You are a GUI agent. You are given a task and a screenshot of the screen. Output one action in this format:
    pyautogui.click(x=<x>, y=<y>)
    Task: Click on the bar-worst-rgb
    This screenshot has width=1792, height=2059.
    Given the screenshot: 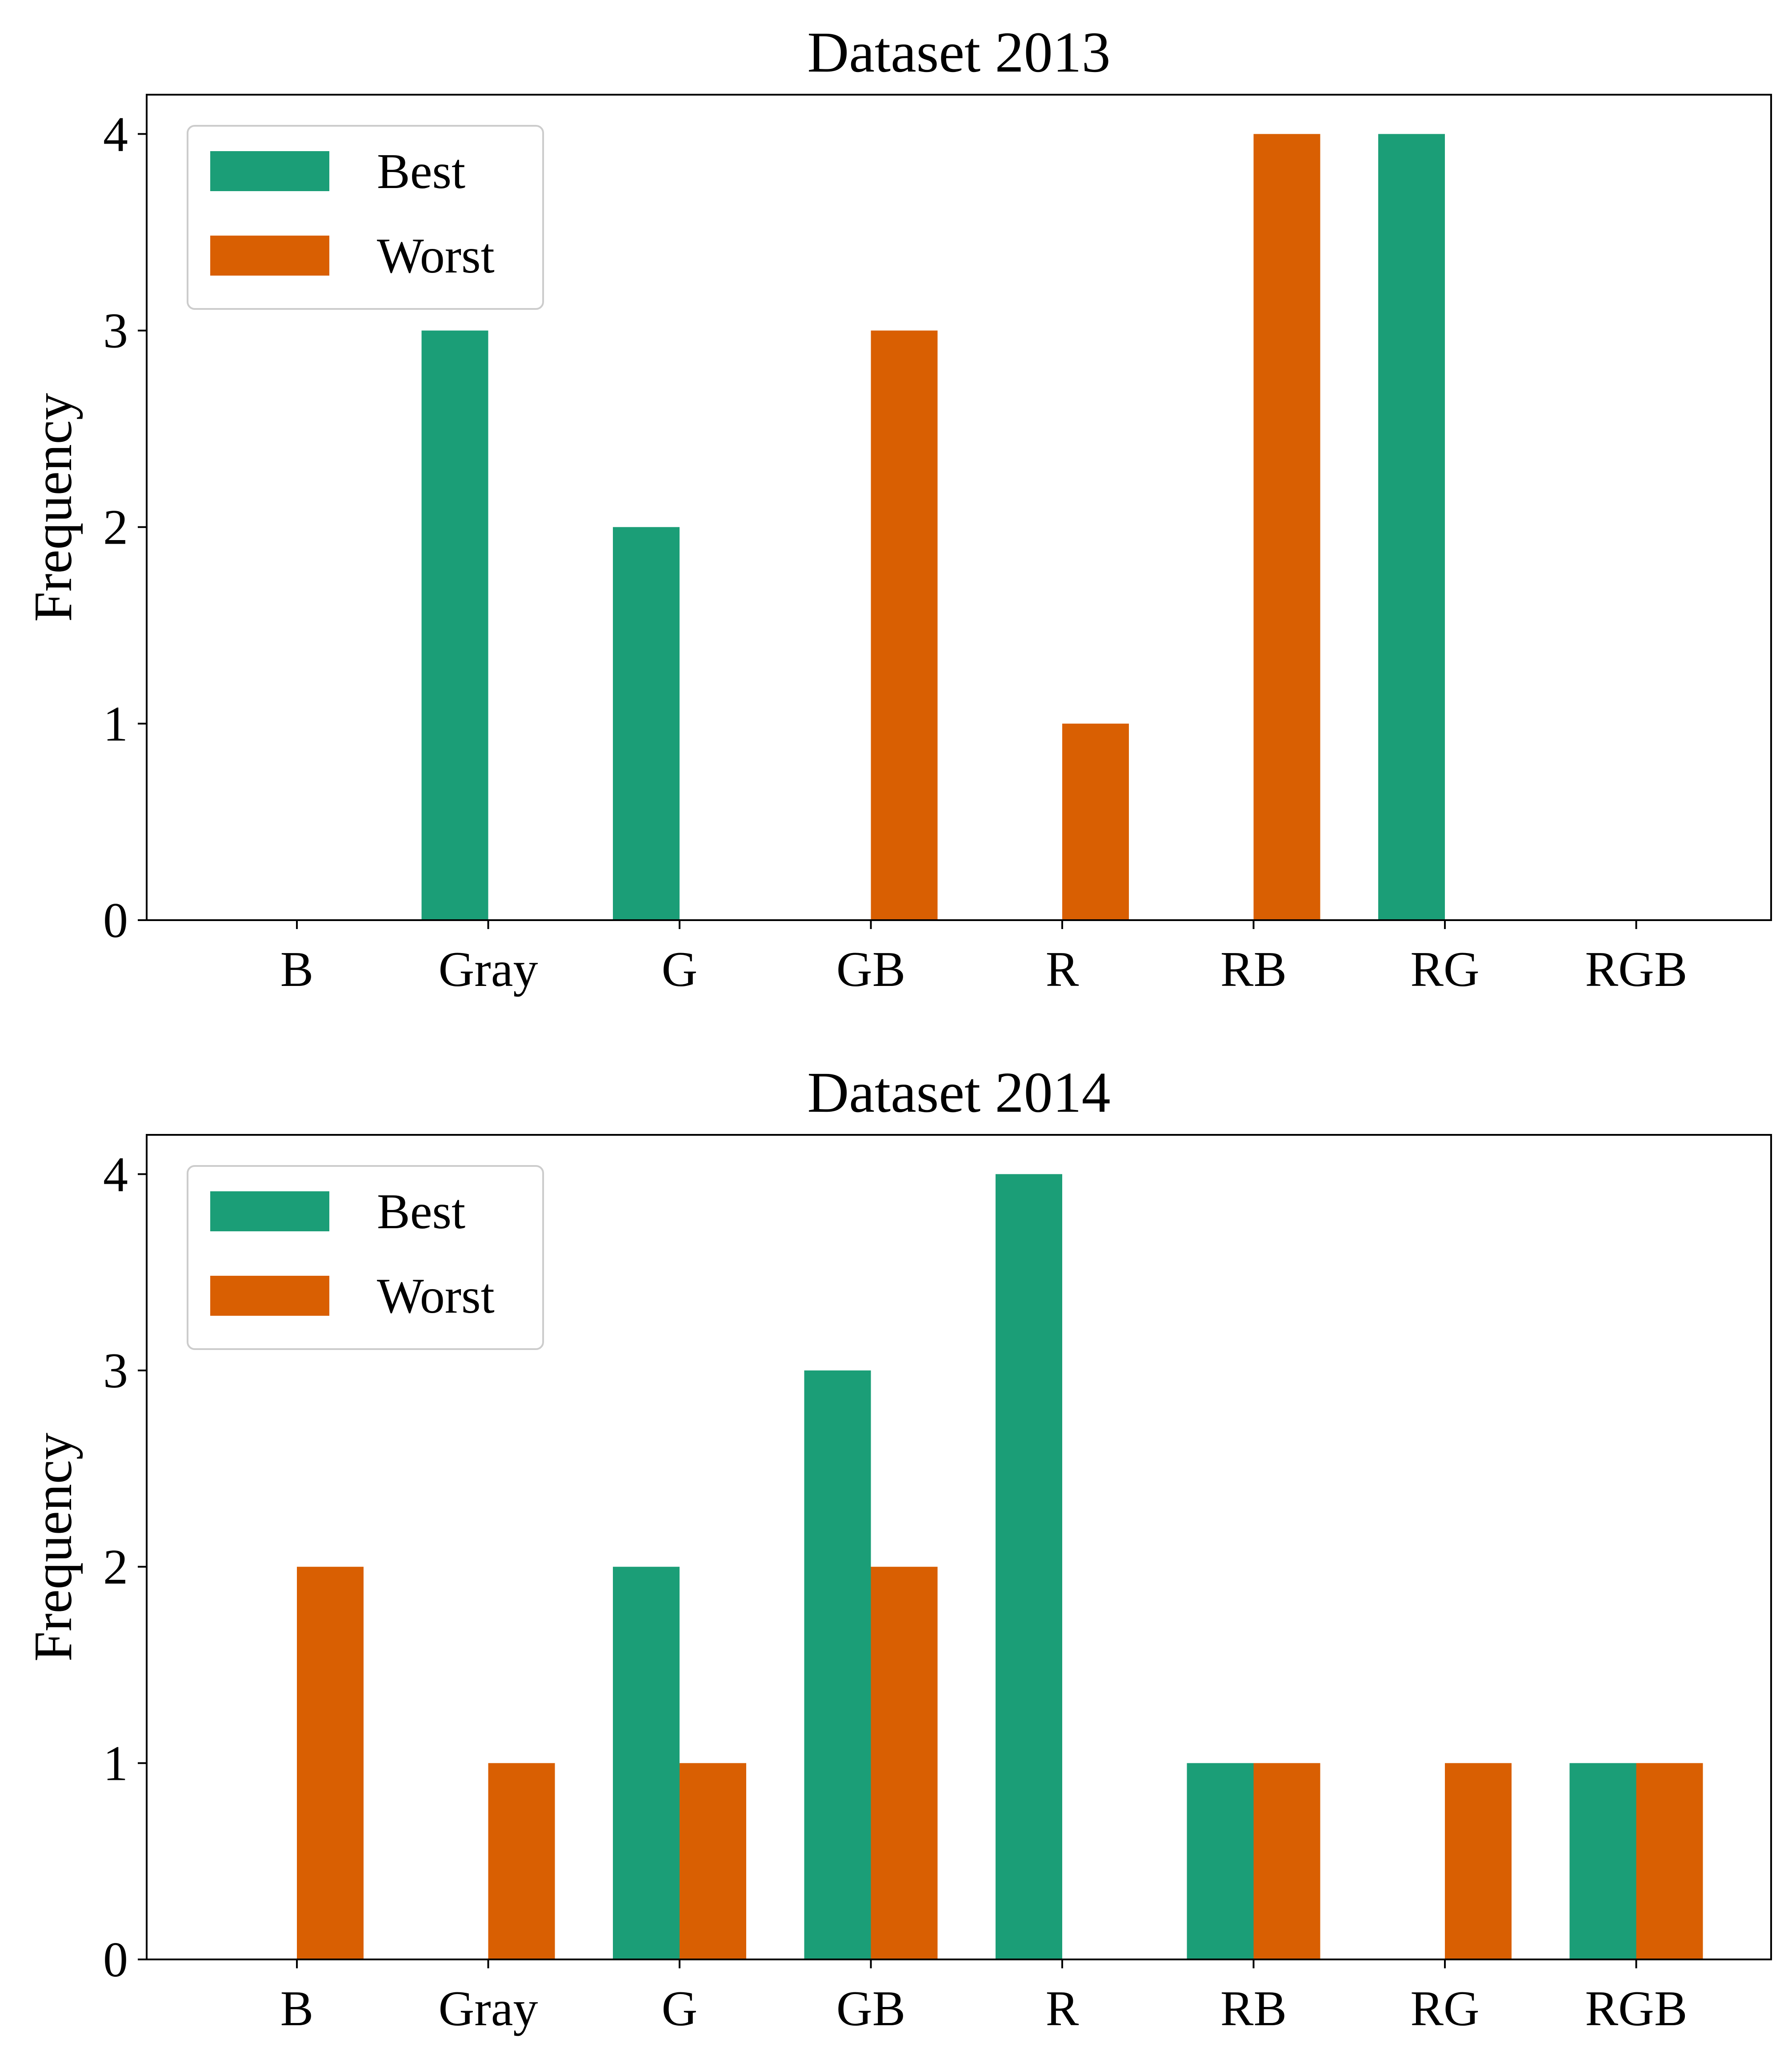 What is the action you would take?
    pyautogui.click(x=1669, y=1861)
    